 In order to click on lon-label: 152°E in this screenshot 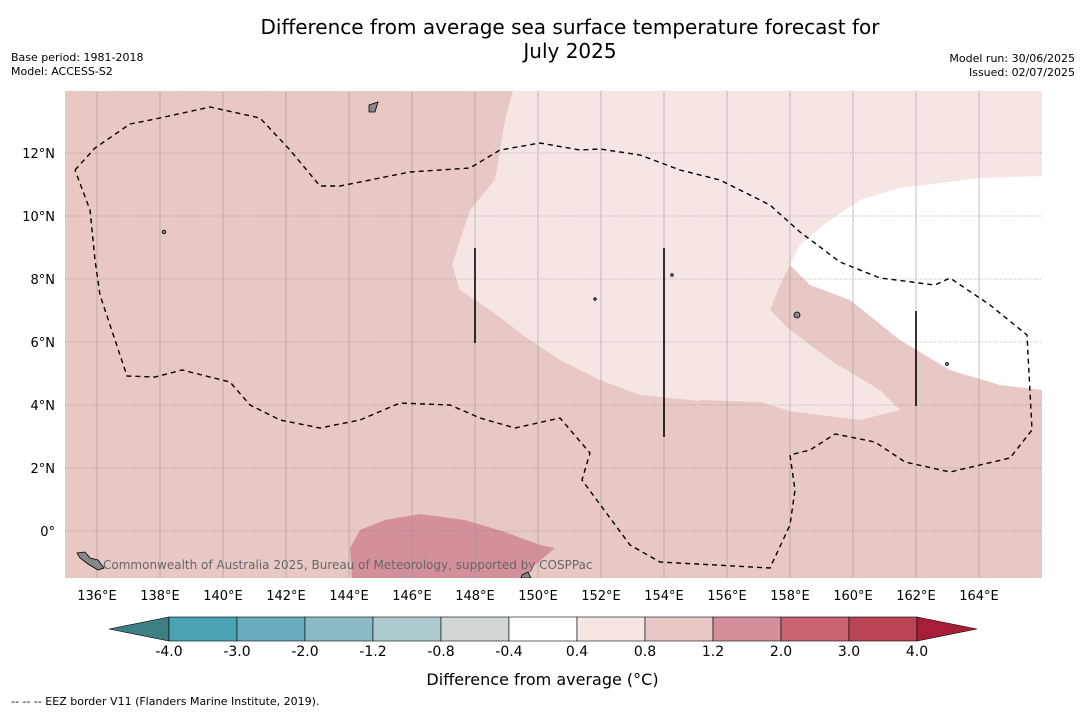, I will do `click(601, 596)`.